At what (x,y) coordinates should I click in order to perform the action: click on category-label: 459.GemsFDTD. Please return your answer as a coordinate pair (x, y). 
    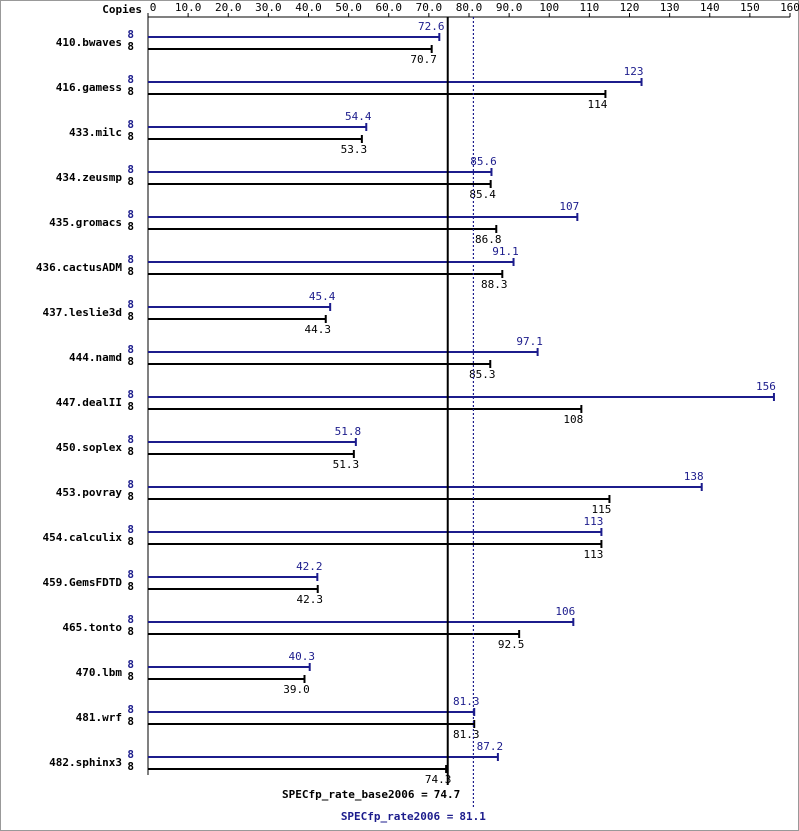
    Looking at the image, I should click on (83, 582).